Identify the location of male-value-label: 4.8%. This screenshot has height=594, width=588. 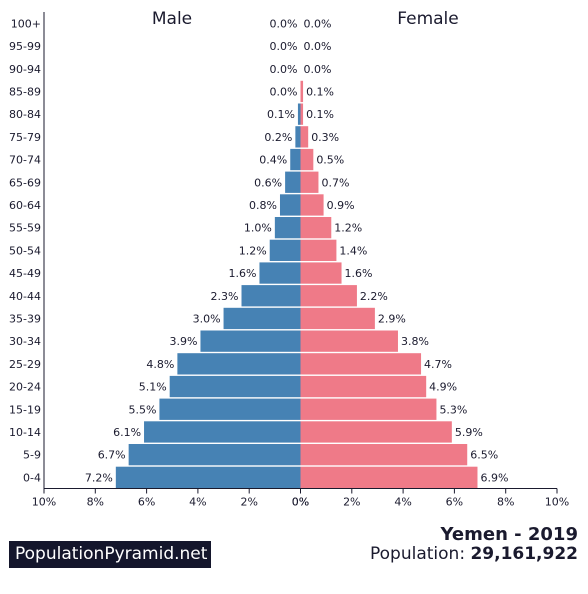
(160, 364).